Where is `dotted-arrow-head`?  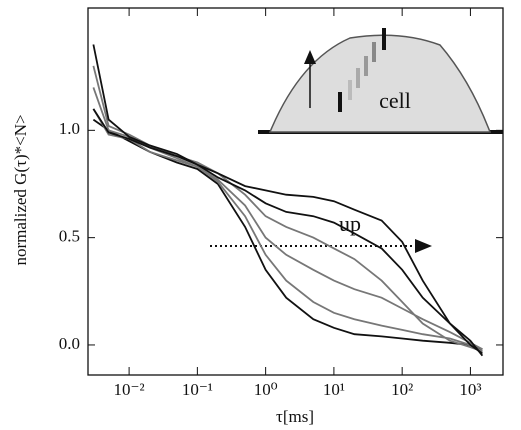 dotted-arrow-head is located at coordinates (423, 246).